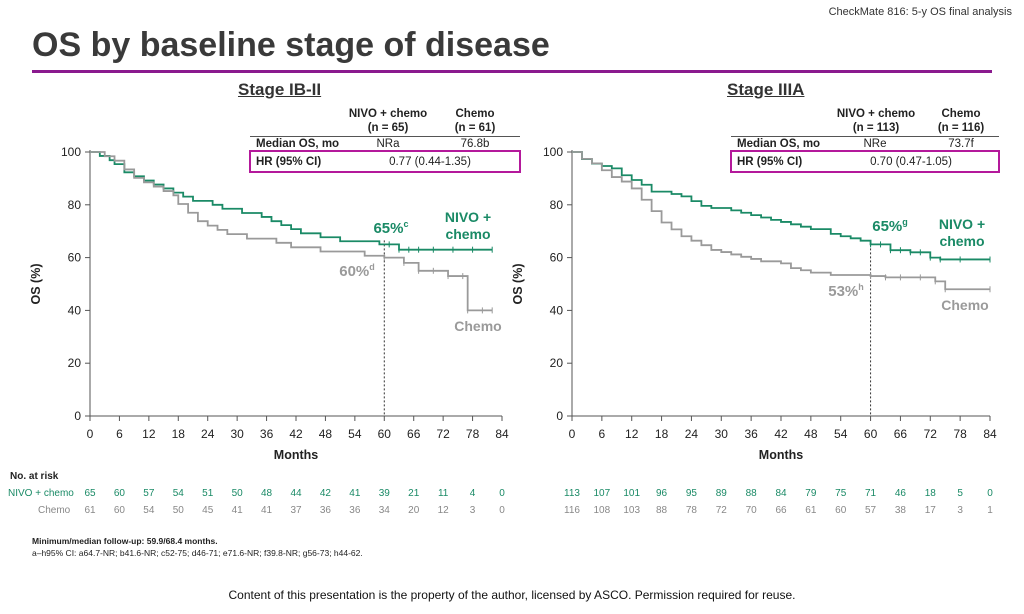 The width and height of the screenshot is (1024, 614). I want to click on median-os-row: Median OS, mo NRa 76.8b, so click(385, 144).